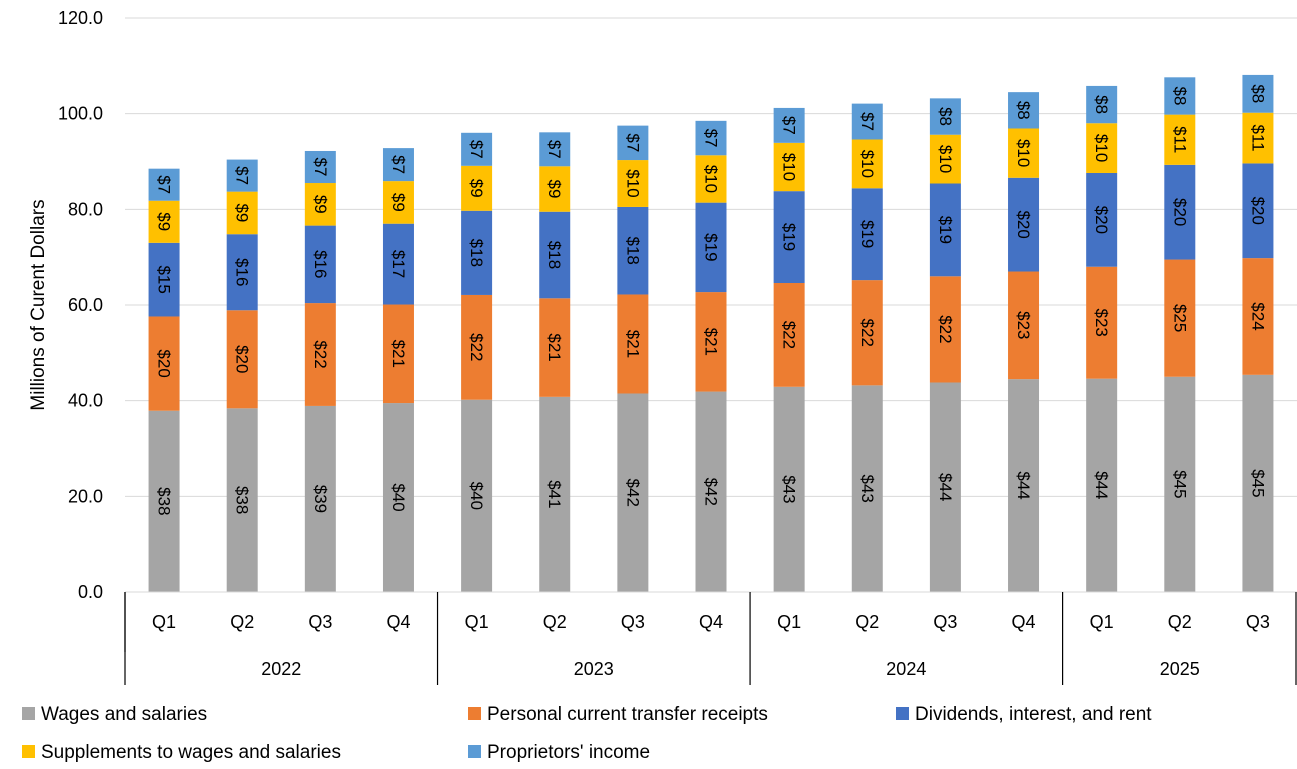 This screenshot has width=1297, height=769. I want to click on x-group-label: 2024, so click(906, 669).